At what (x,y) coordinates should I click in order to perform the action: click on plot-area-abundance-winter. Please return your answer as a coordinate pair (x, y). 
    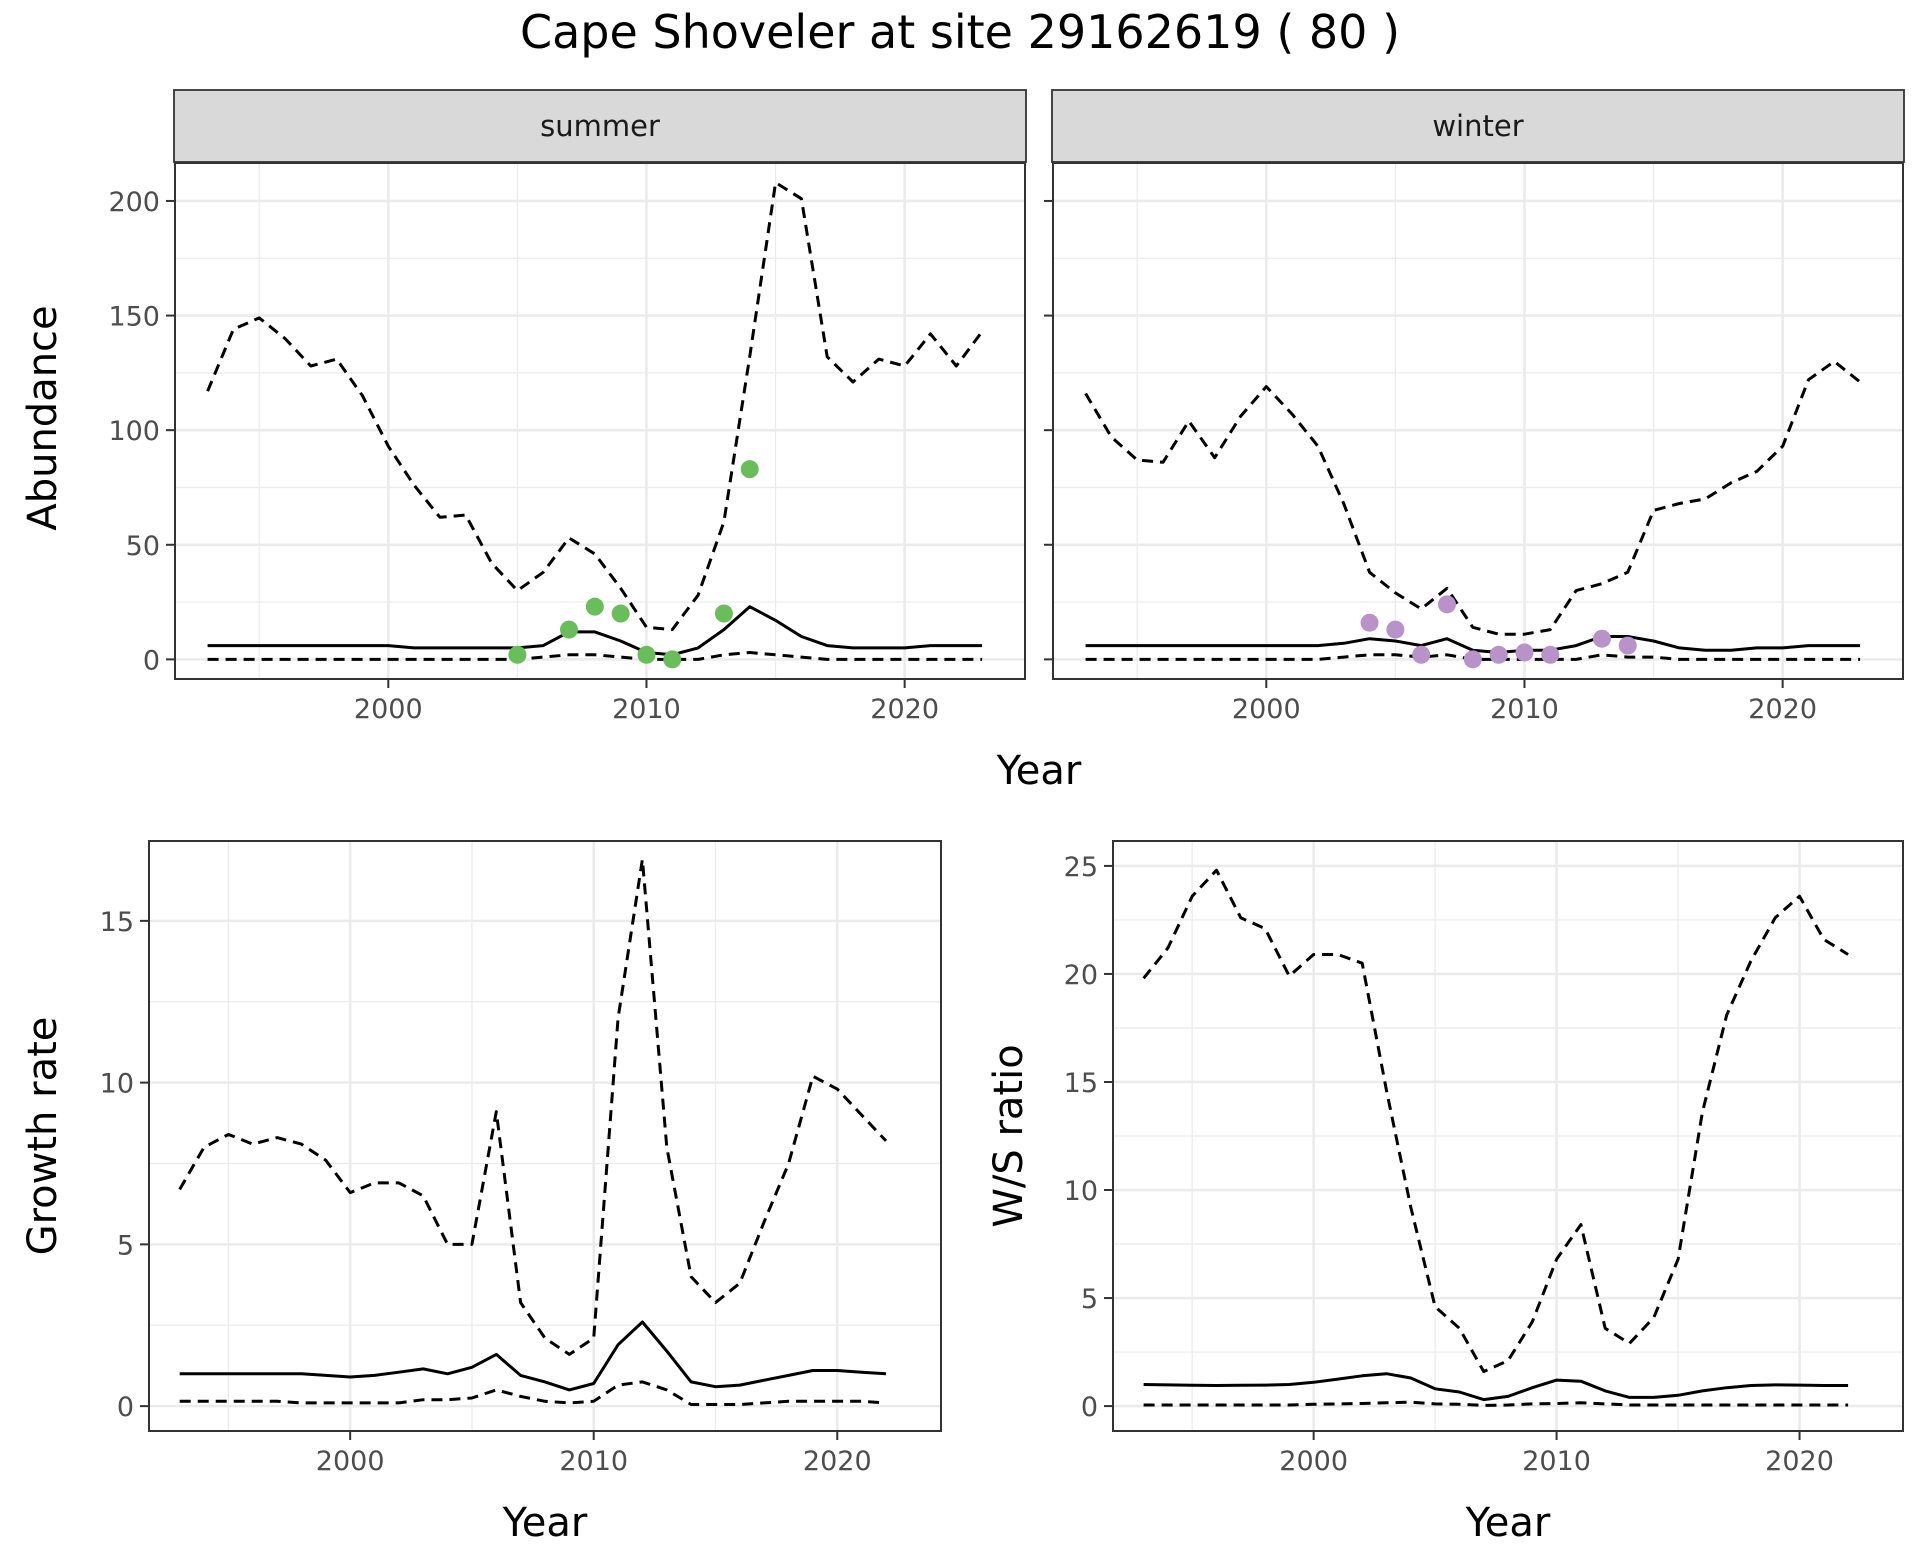
    Looking at the image, I should click on (1478, 421).